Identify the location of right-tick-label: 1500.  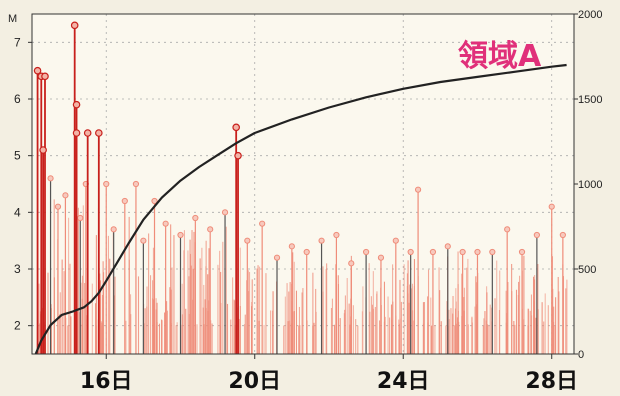
(590, 100).